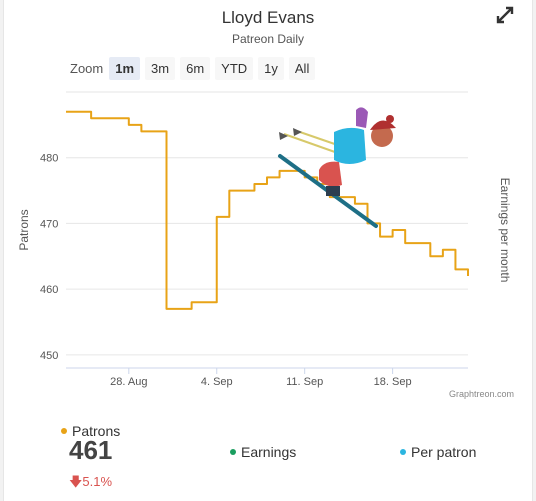 The width and height of the screenshot is (536, 501). I want to click on legend-per-patron-label: Per patron, so click(444, 452).